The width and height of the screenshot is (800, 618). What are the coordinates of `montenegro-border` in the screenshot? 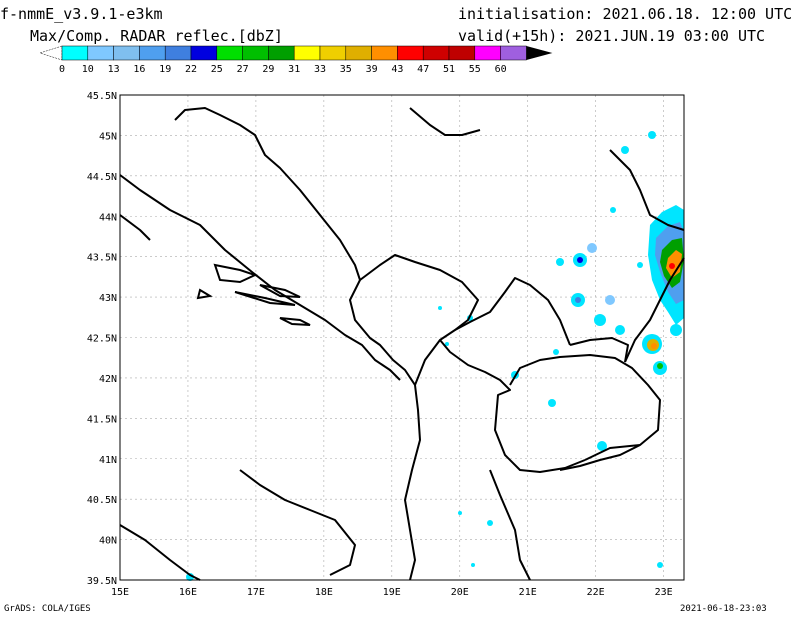 It's located at (492, 331).